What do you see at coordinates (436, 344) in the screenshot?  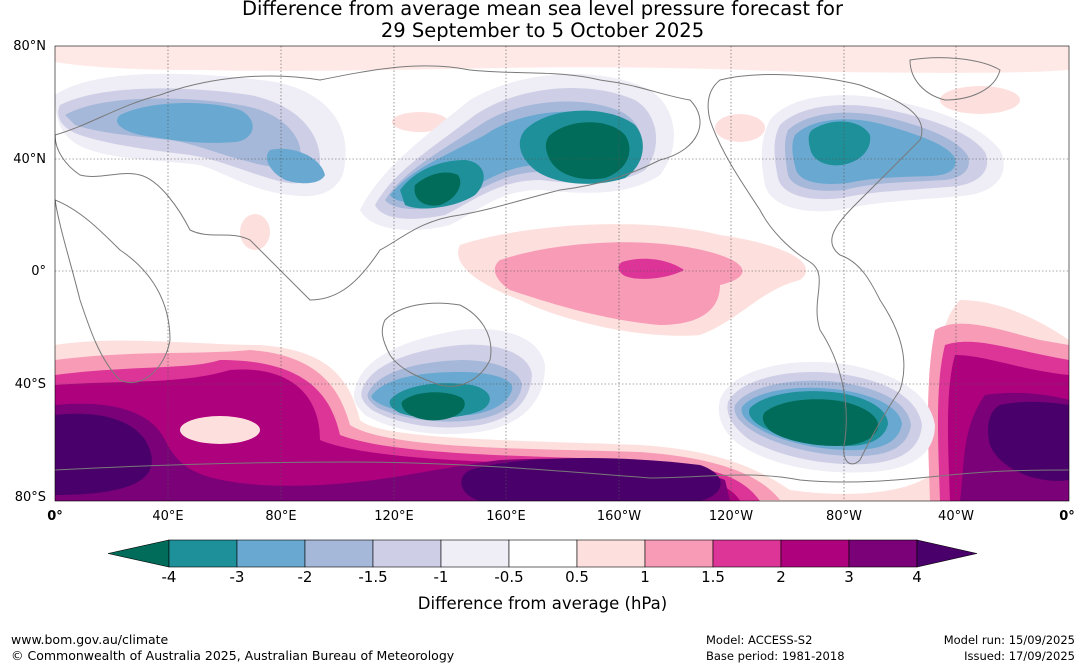 I see `australia-coastline` at bounding box center [436, 344].